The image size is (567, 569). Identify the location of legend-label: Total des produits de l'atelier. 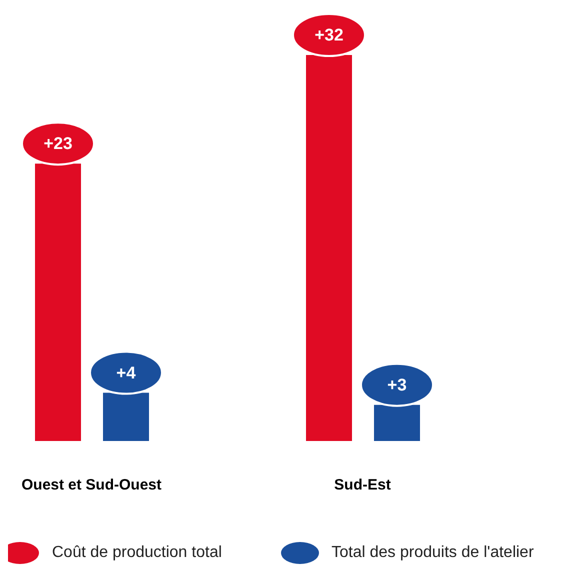
(433, 553).